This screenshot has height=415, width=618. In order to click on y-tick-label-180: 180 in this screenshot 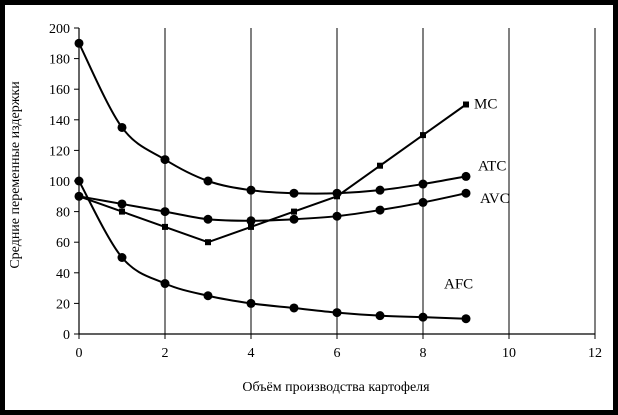, I will do `click(59, 60)`.